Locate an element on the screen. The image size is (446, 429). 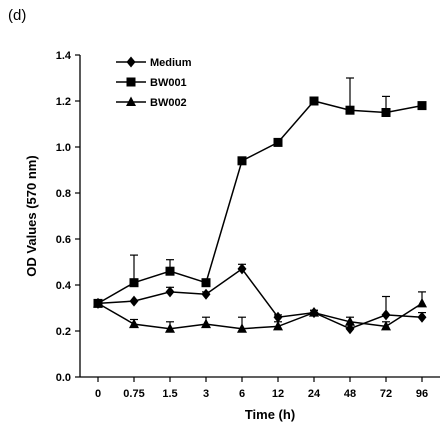
x-tick-label: 0 is located at coordinates (98, 394).